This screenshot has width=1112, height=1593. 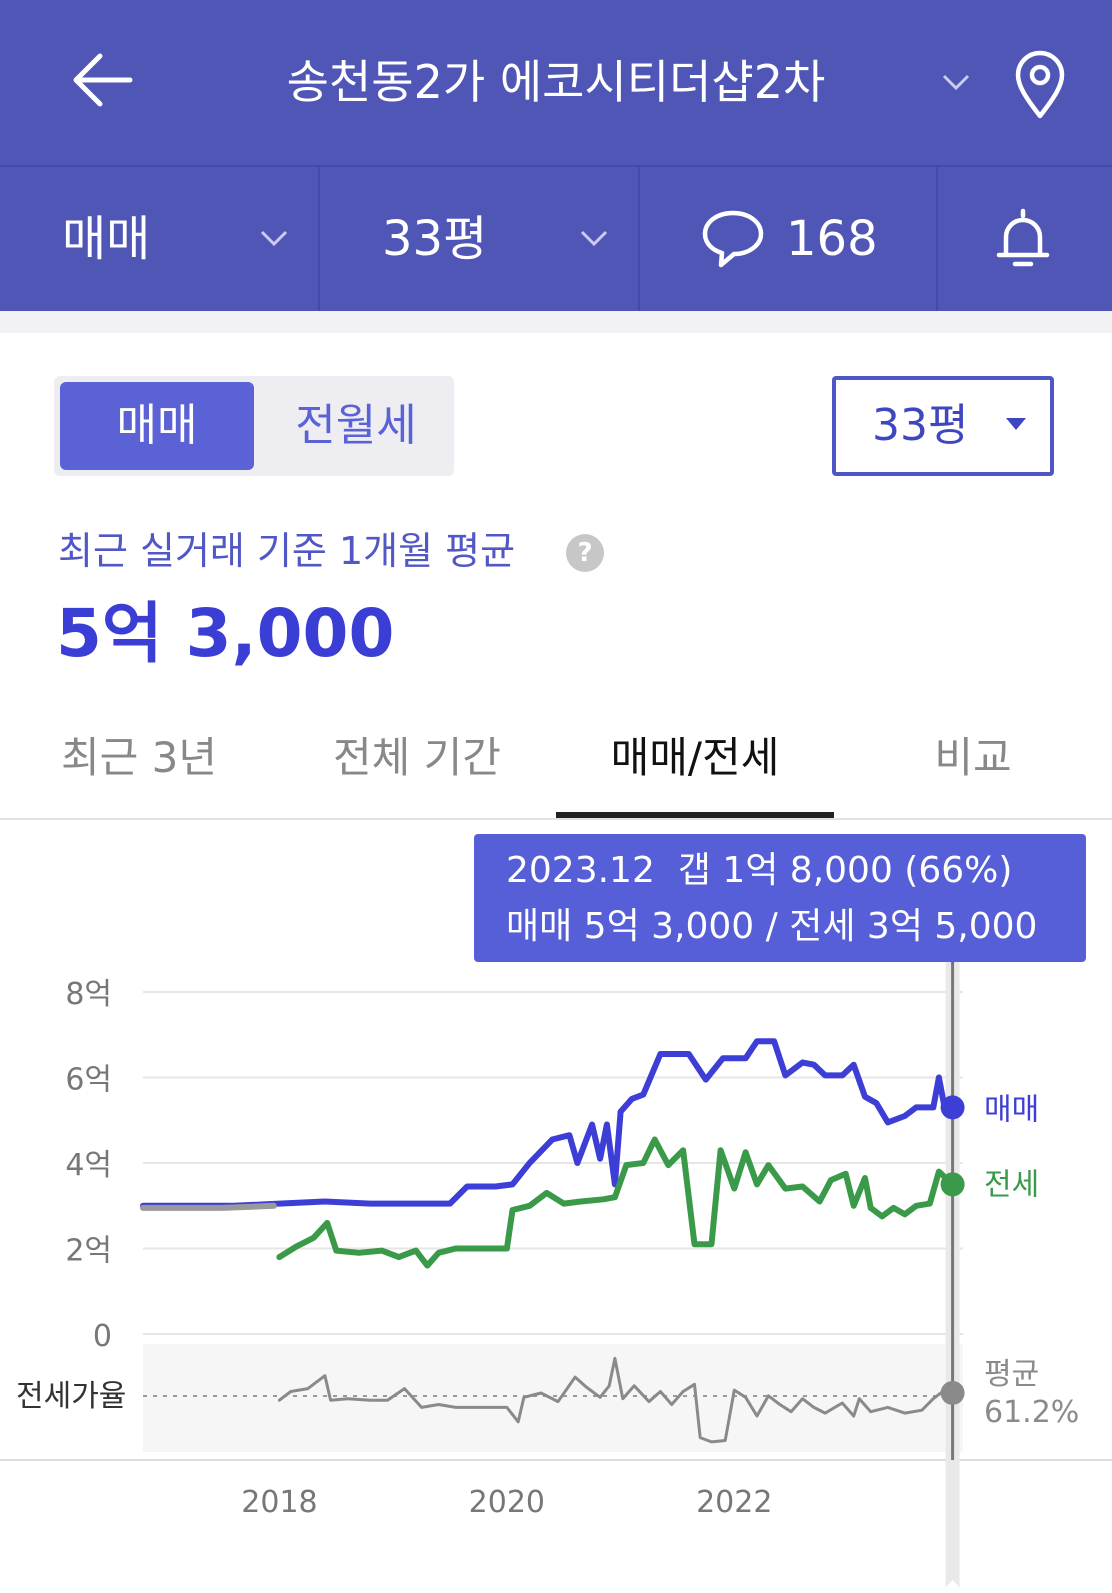 I want to click on title-dropdown-button, so click(x=956, y=82).